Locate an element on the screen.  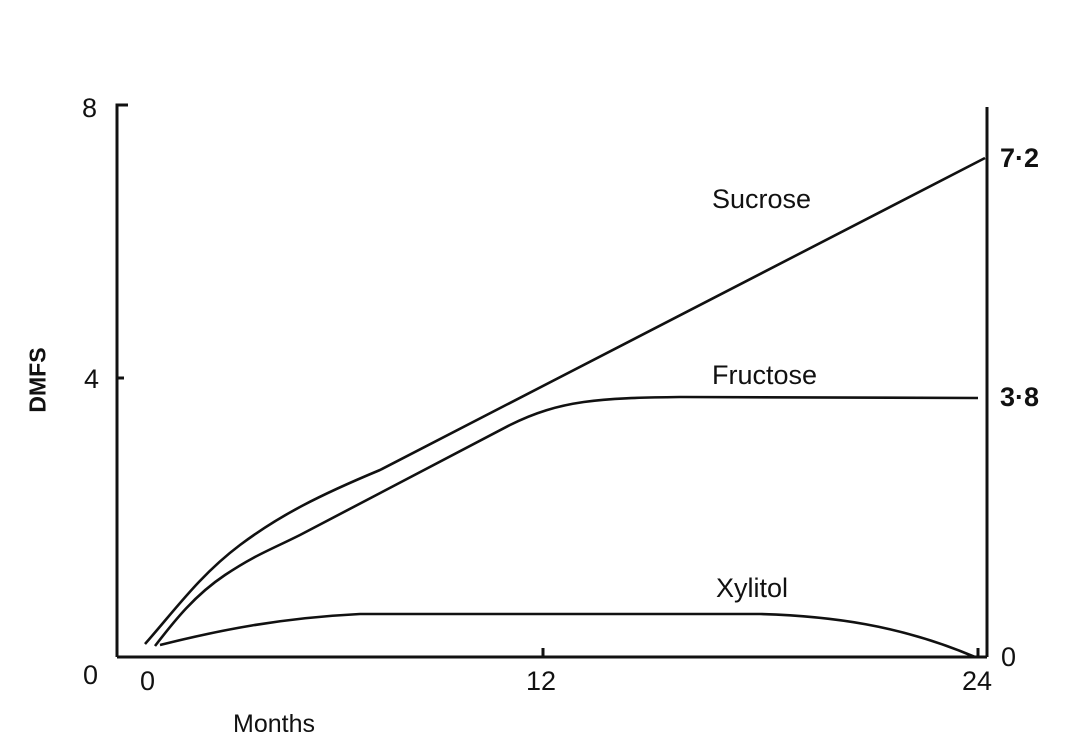
series-line-xylitol is located at coordinates (567, 635).